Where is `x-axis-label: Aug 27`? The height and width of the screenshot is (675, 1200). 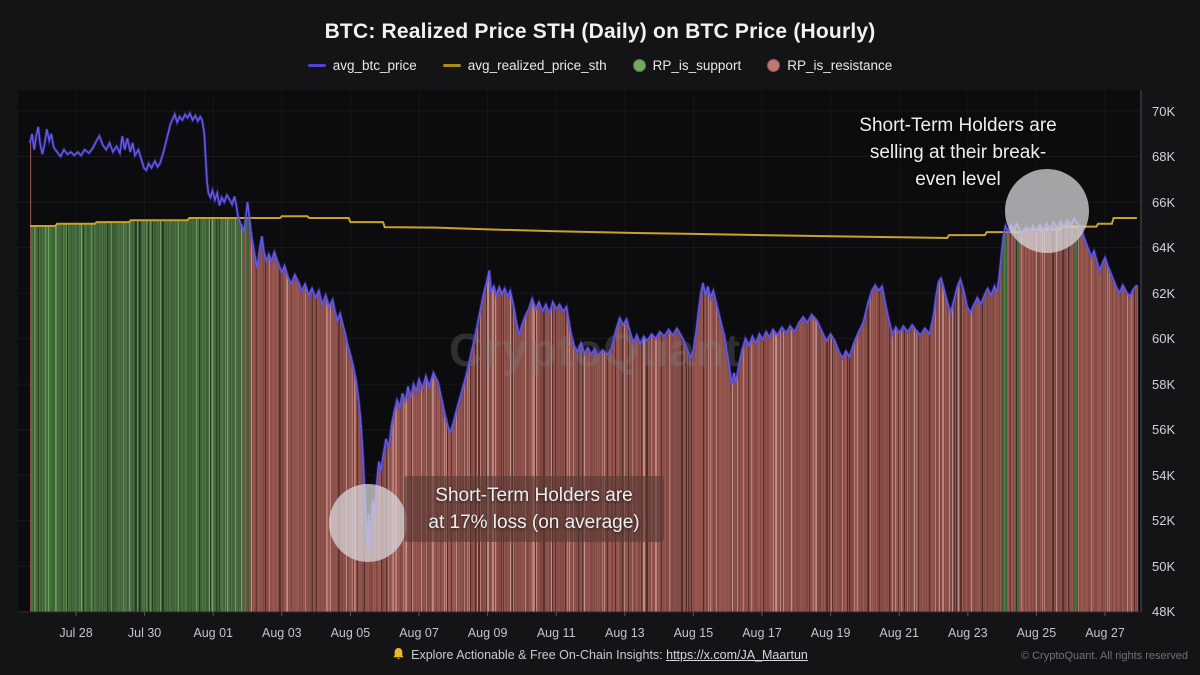
x-axis-label: Aug 27 is located at coordinates (1105, 633).